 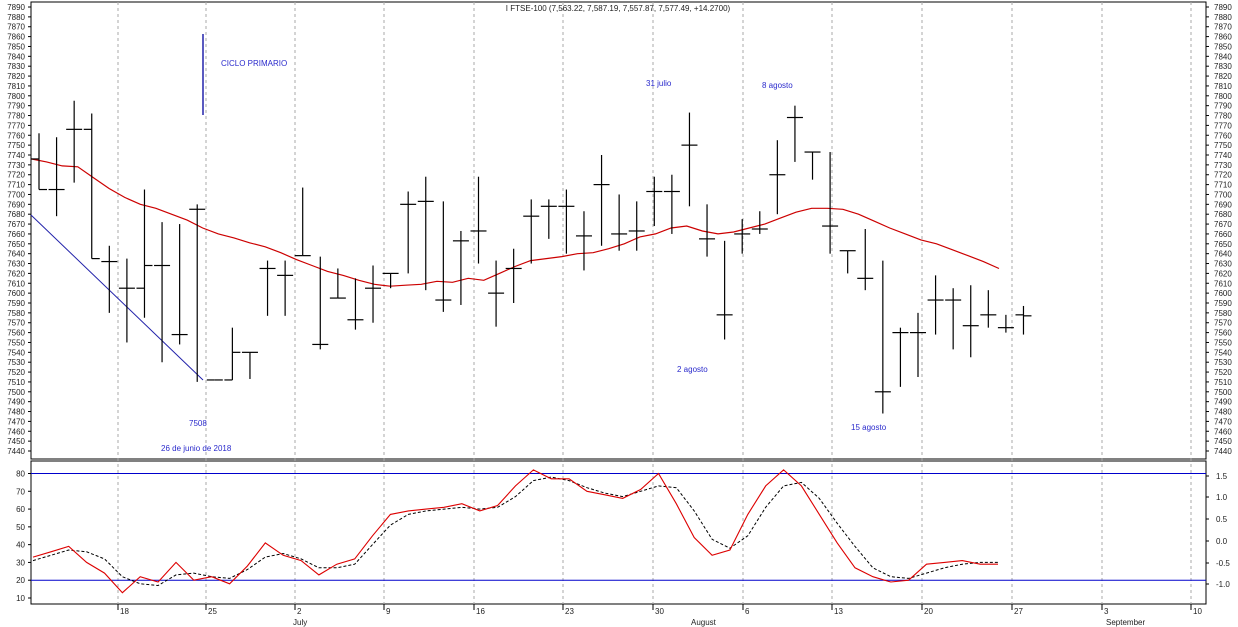 I want to click on y-tick-label-left: 7850, so click(x=16, y=46).